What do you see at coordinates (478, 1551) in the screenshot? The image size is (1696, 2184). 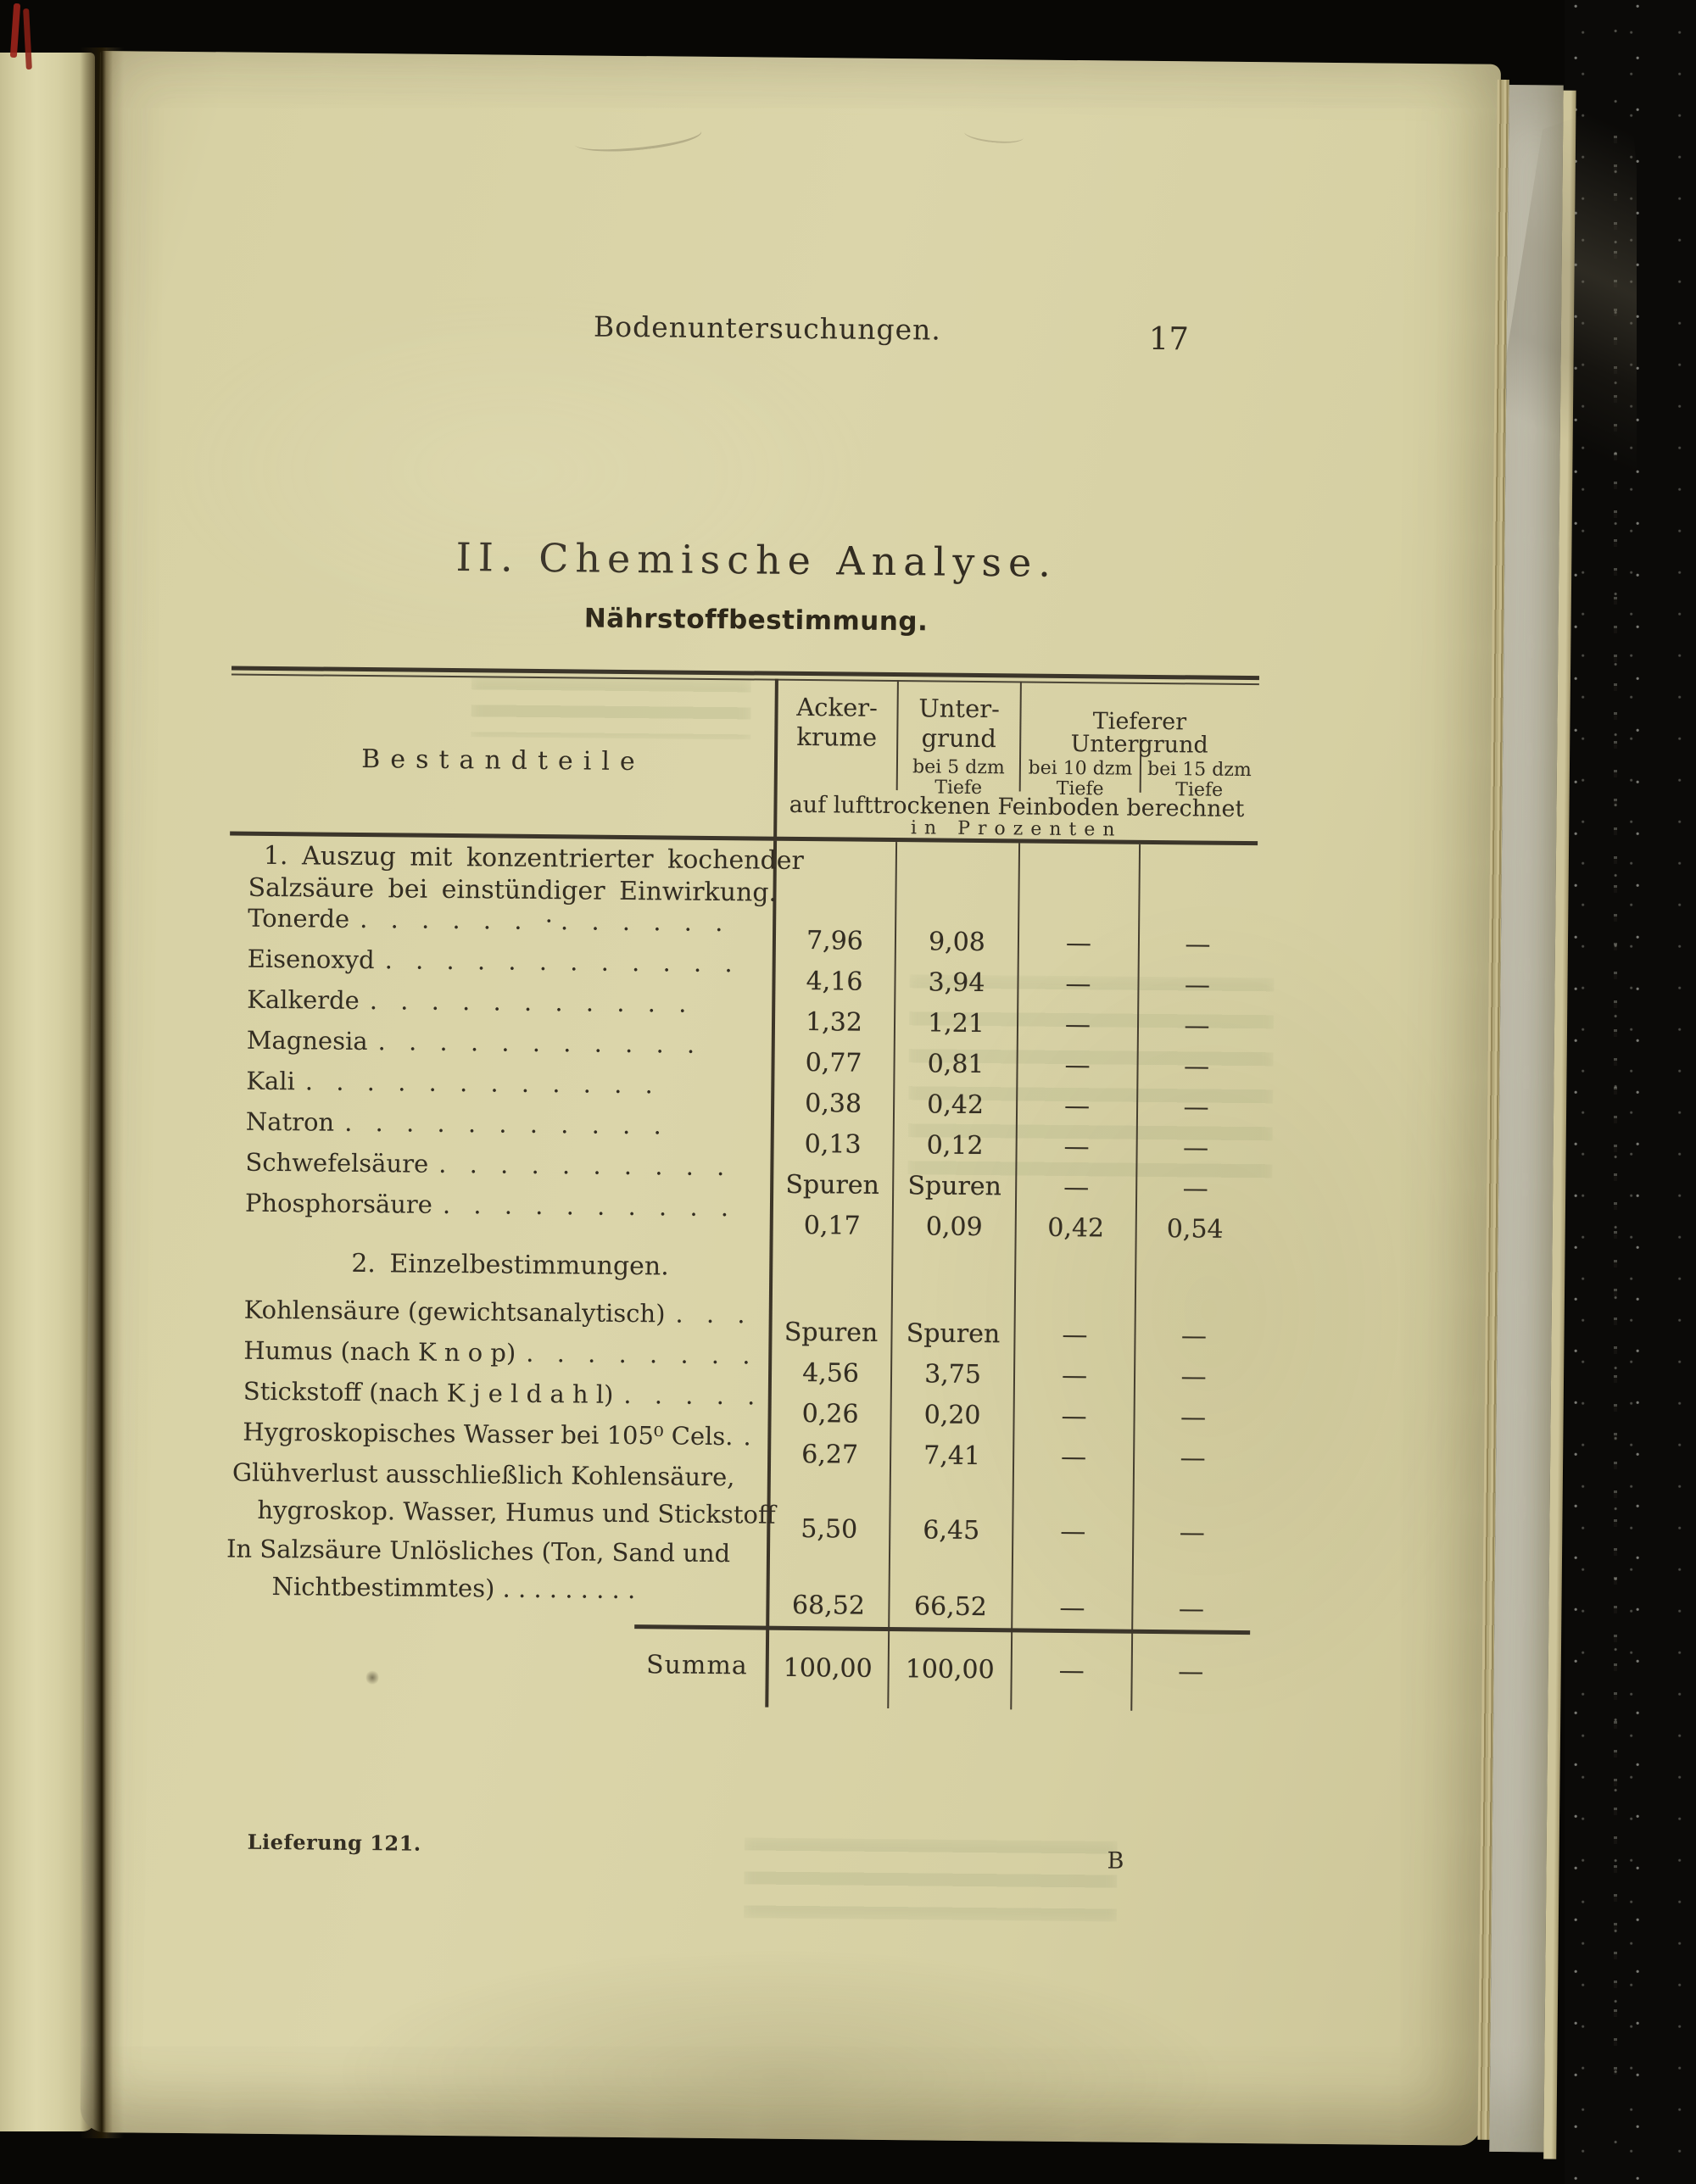 I see `row-label: In Salzsäure Unlösliches (Ton, Sand und` at bounding box center [478, 1551].